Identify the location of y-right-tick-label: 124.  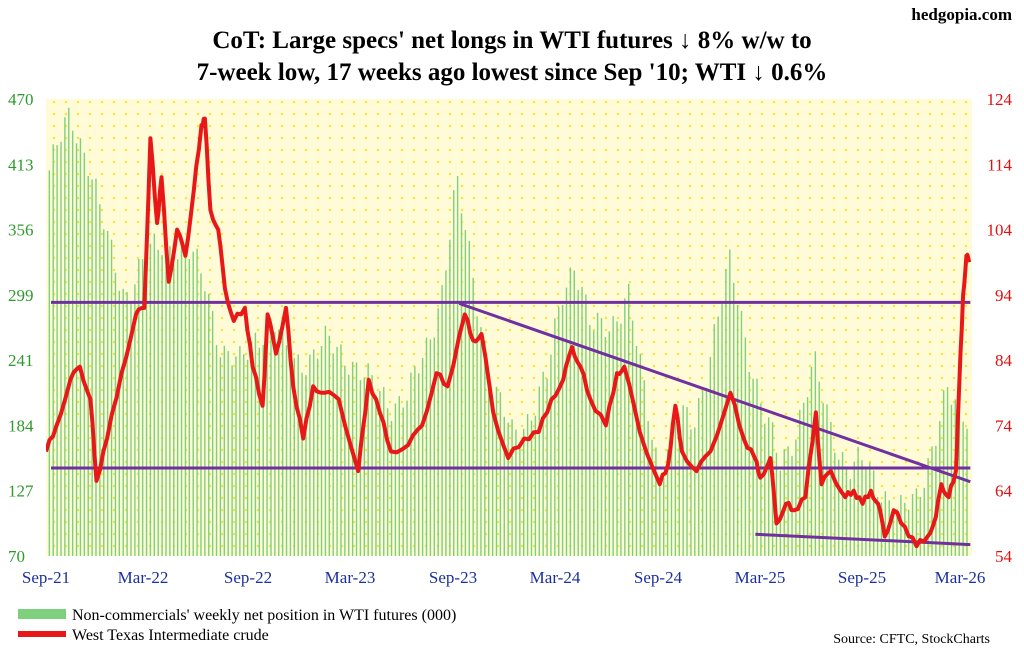
(1000, 99).